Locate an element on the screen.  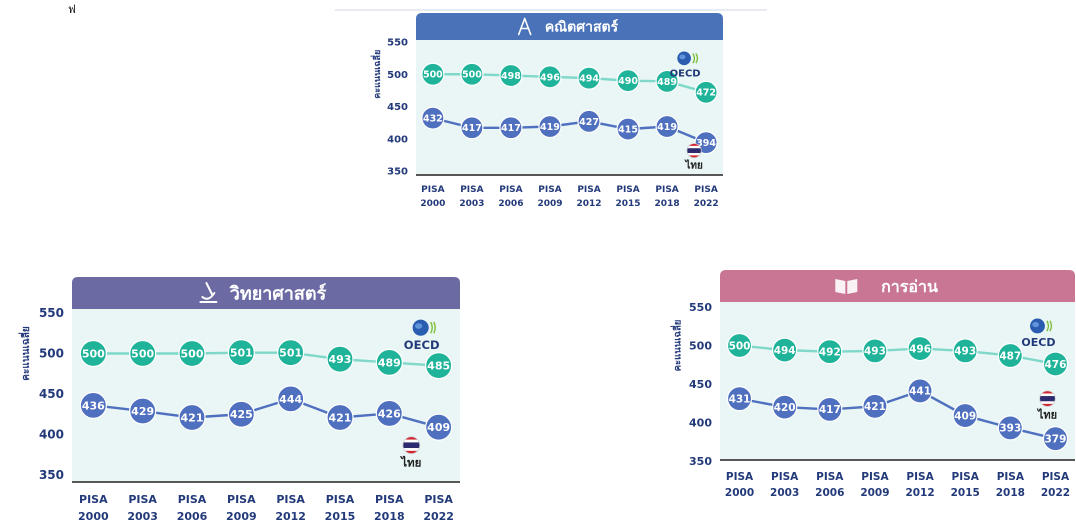
plot-background is located at coordinates (266, 395).